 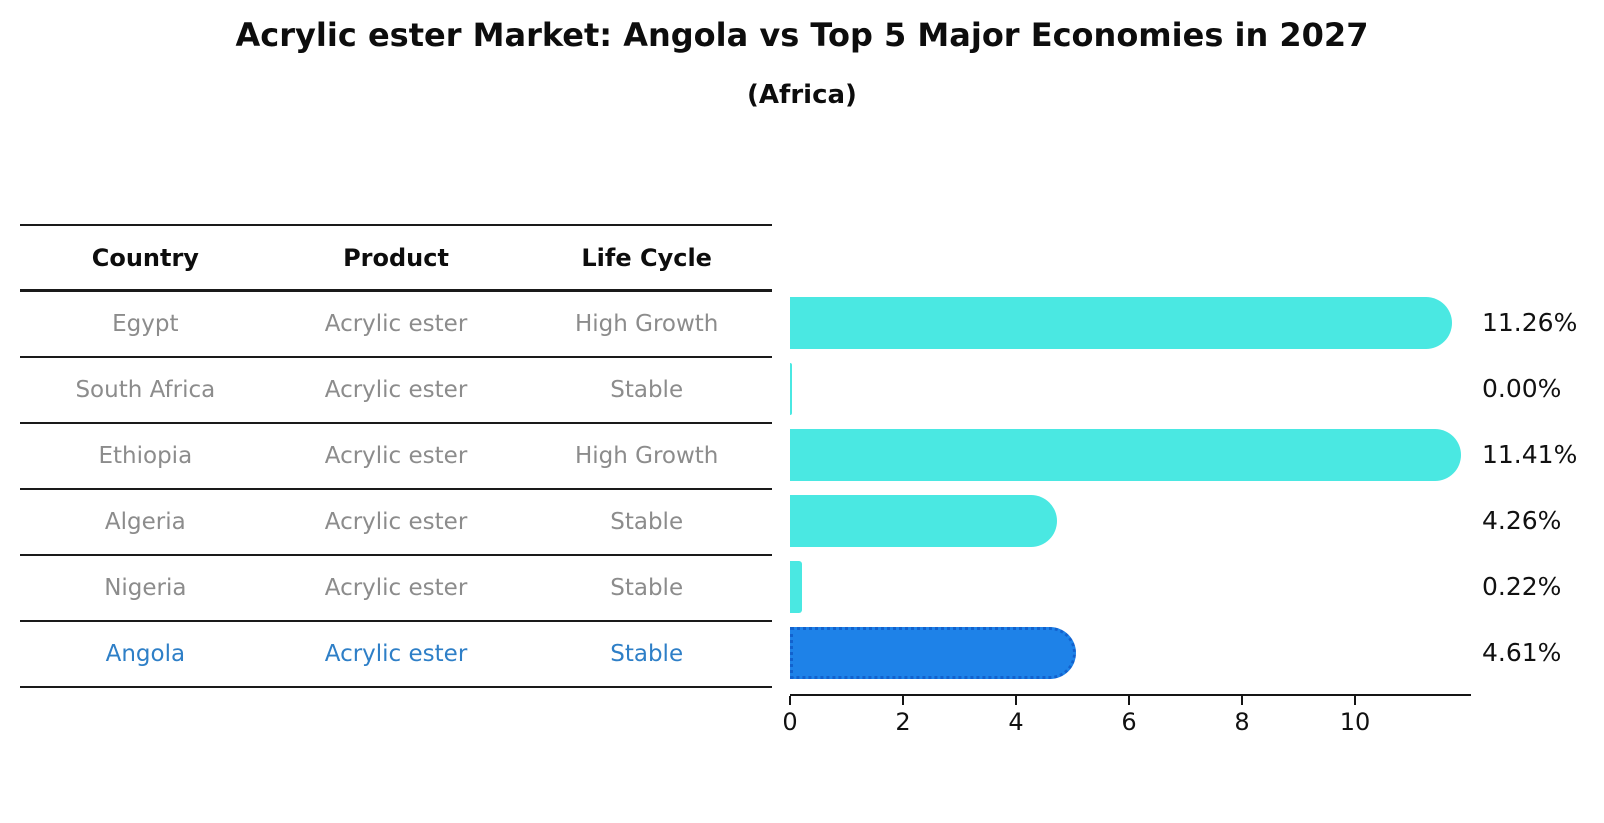 I want to click on country-cell-ethiopia: Ethiopia, so click(x=145, y=456).